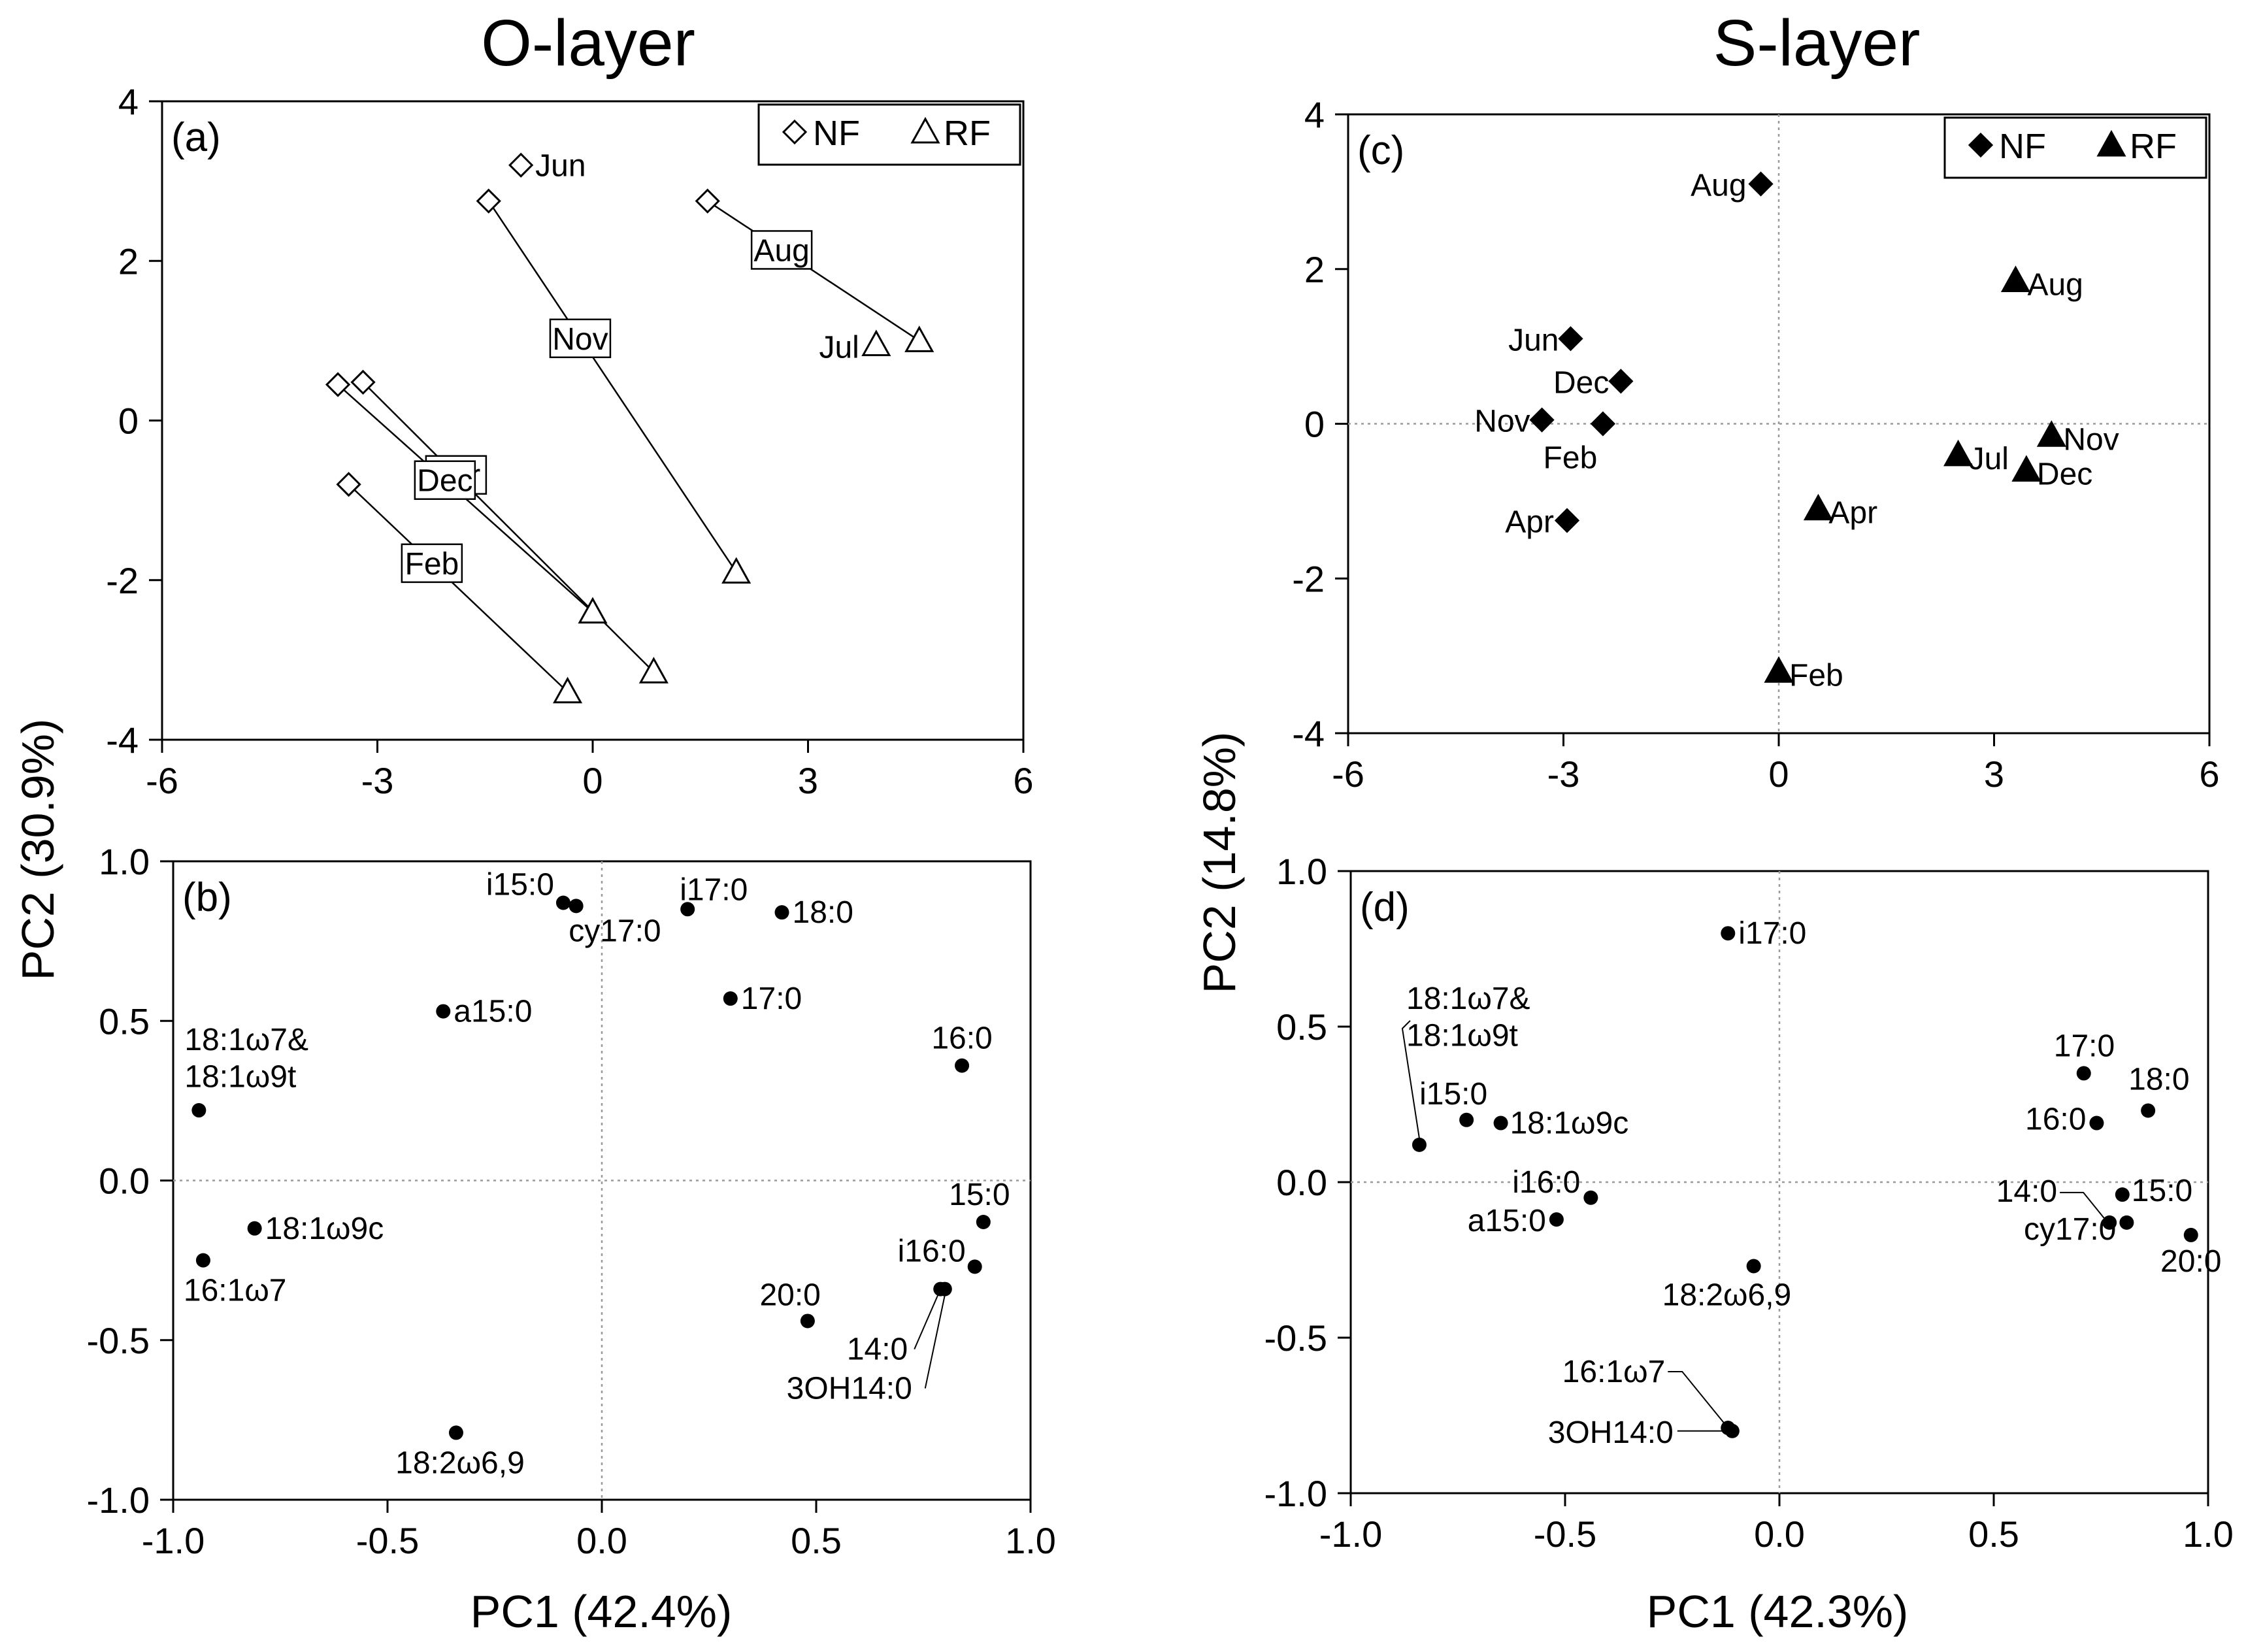 The width and height of the screenshot is (2246, 1652). What do you see at coordinates (2056, 1119) in the screenshot?
I see `point-label-d-8: 16:0` at bounding box center [2056, 1119].